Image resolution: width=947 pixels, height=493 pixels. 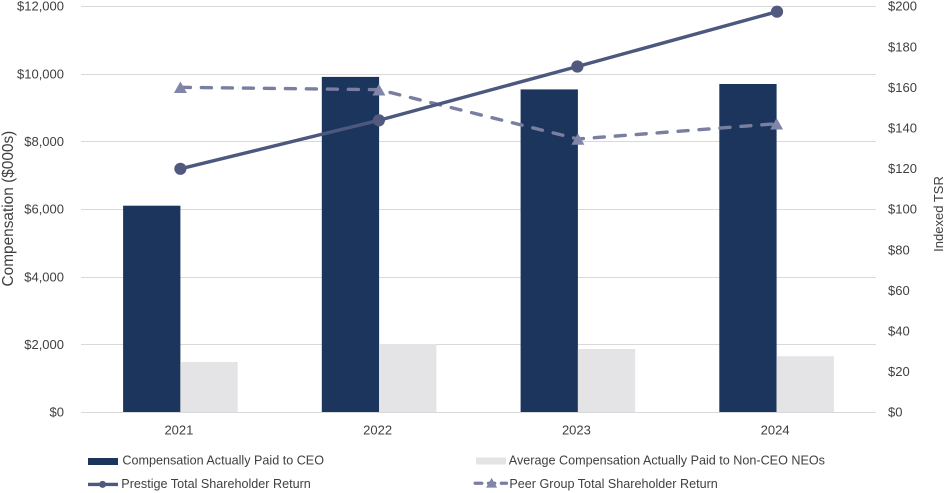 I want to click on svg-text: Indexed TSR, so click(x=938, y=214).